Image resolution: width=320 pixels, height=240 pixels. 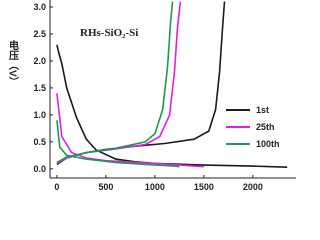 I want to click on y-tick-label: 3.0, so click(x=39, y=7).